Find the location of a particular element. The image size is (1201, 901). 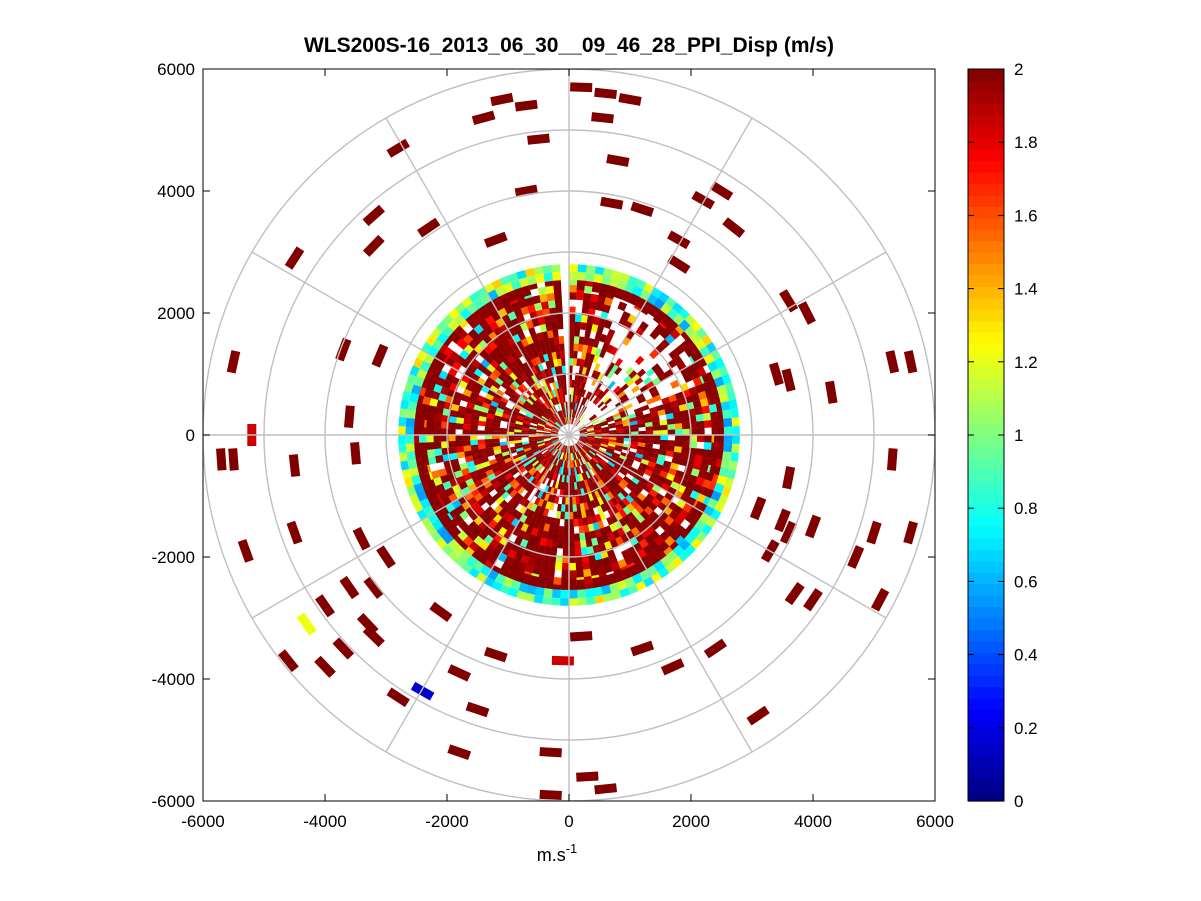

colorbar-step is located at coordinates (986, 578).